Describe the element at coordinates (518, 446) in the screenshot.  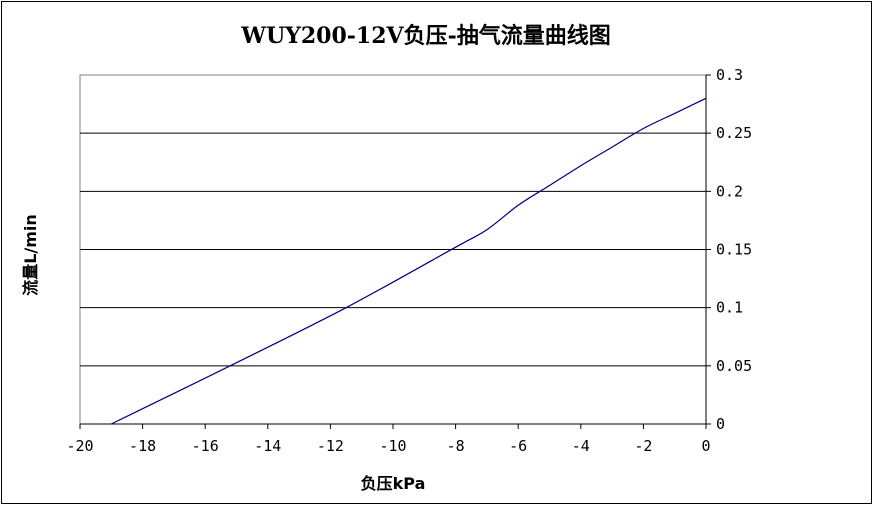
I see `x-tick-label: -6` at that location.